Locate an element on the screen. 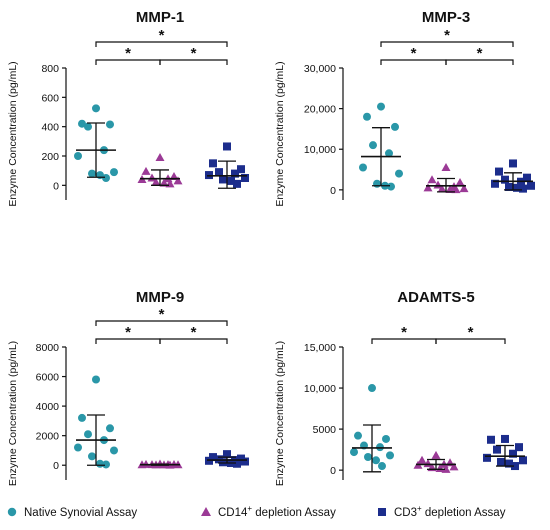 This screenshot has width=550, height=530. panel-title: MMP-1 is located at coordinates (160, 17).